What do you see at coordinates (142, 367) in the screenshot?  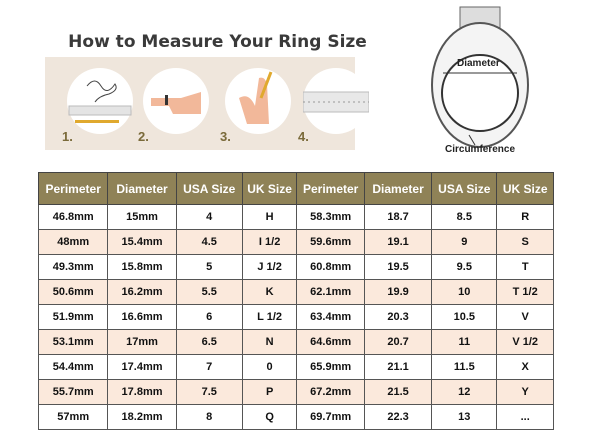 I see `table-cell: 17.4mm` at bounding box center [142, 367].